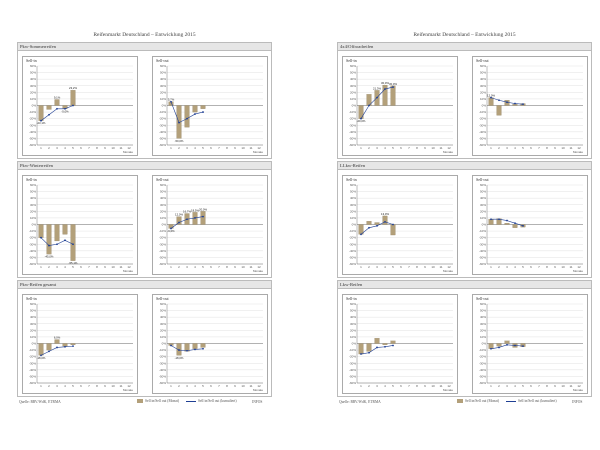 This screenshot has height=450, width=600. Describe the element at coordinates (57, 338) in the screenshot. I see `data-label: 6,0%` at that location.